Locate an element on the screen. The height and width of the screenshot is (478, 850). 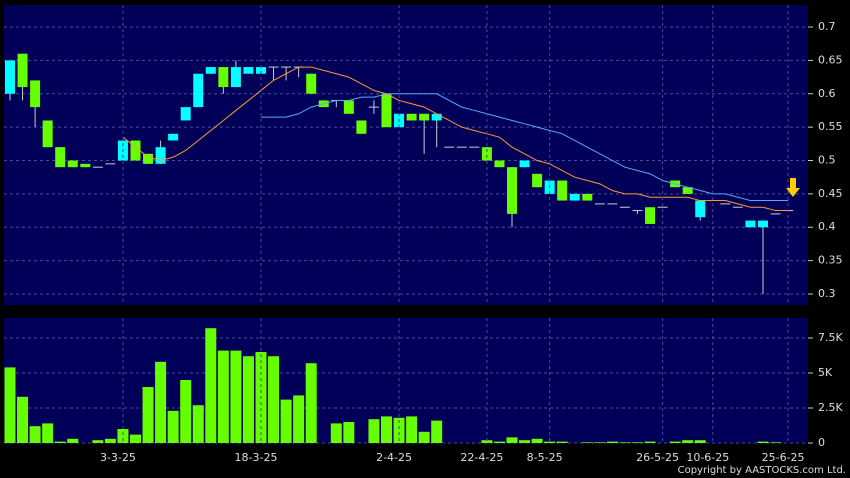
x-tick-label: 8-5-25 is located at coordinates (545, 457).